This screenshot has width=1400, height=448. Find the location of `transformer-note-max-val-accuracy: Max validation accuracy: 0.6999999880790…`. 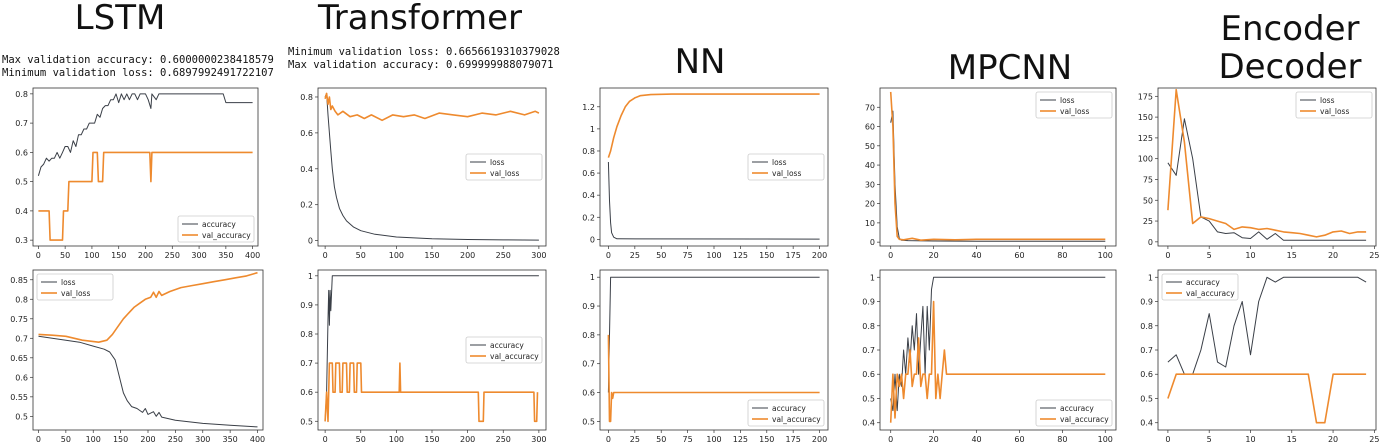

transformer-note-max-val-accuracy: Max validation accuracy: 0.6999999880790… is located at coordinates (421, 65).